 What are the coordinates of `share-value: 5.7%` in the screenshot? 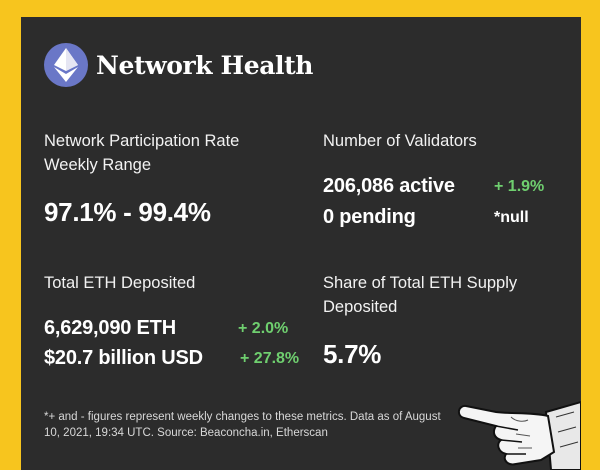 It's located at (352, 354).